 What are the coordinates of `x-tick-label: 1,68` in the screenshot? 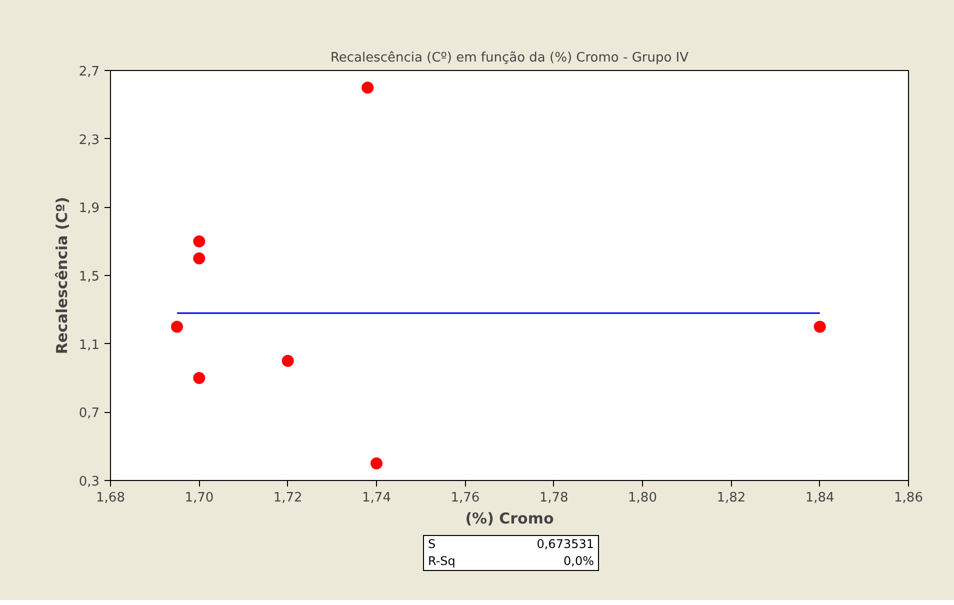 It's located at (110, 498).